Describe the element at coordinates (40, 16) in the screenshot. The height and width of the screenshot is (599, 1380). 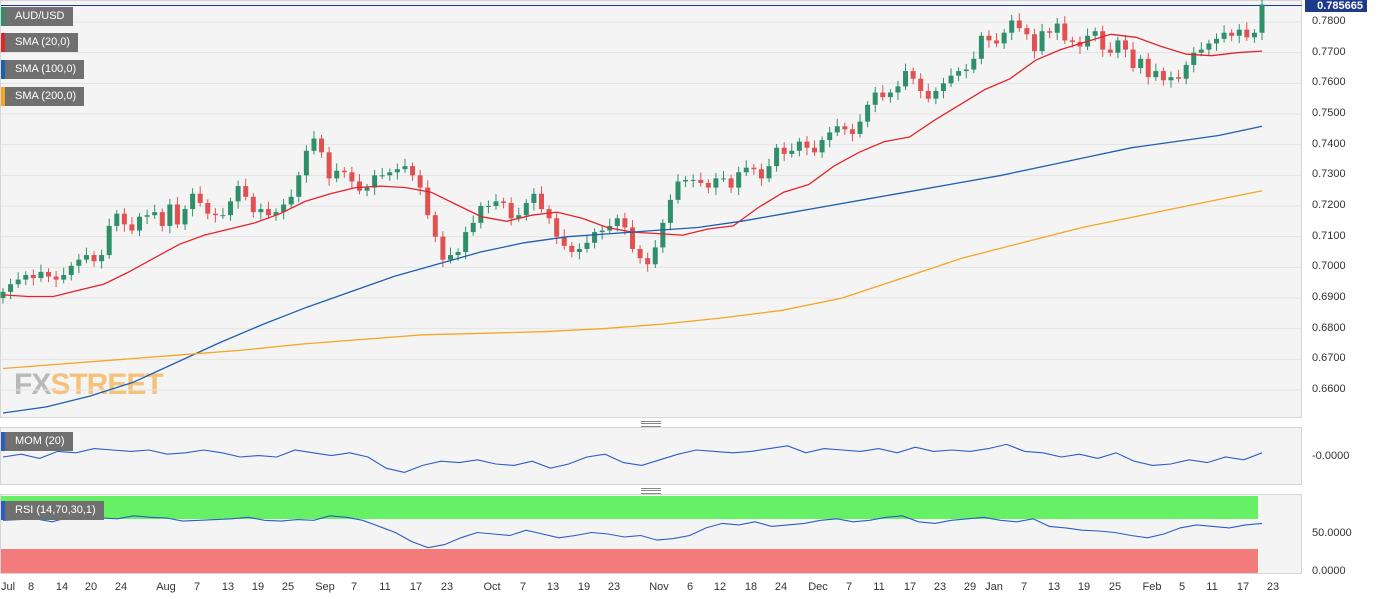
I see `legend-symbol-label: AUD/USD` at that location.